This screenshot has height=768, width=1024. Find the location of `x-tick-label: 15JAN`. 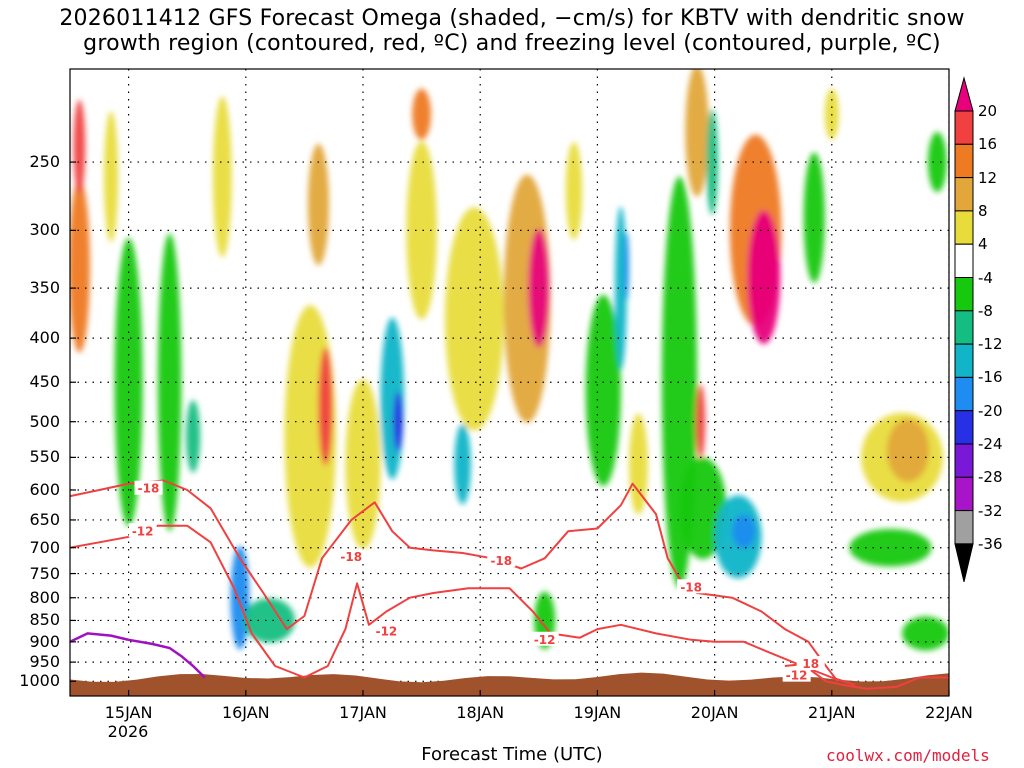

x-tick-label: 15JAN is located at coordinates (128, 712).